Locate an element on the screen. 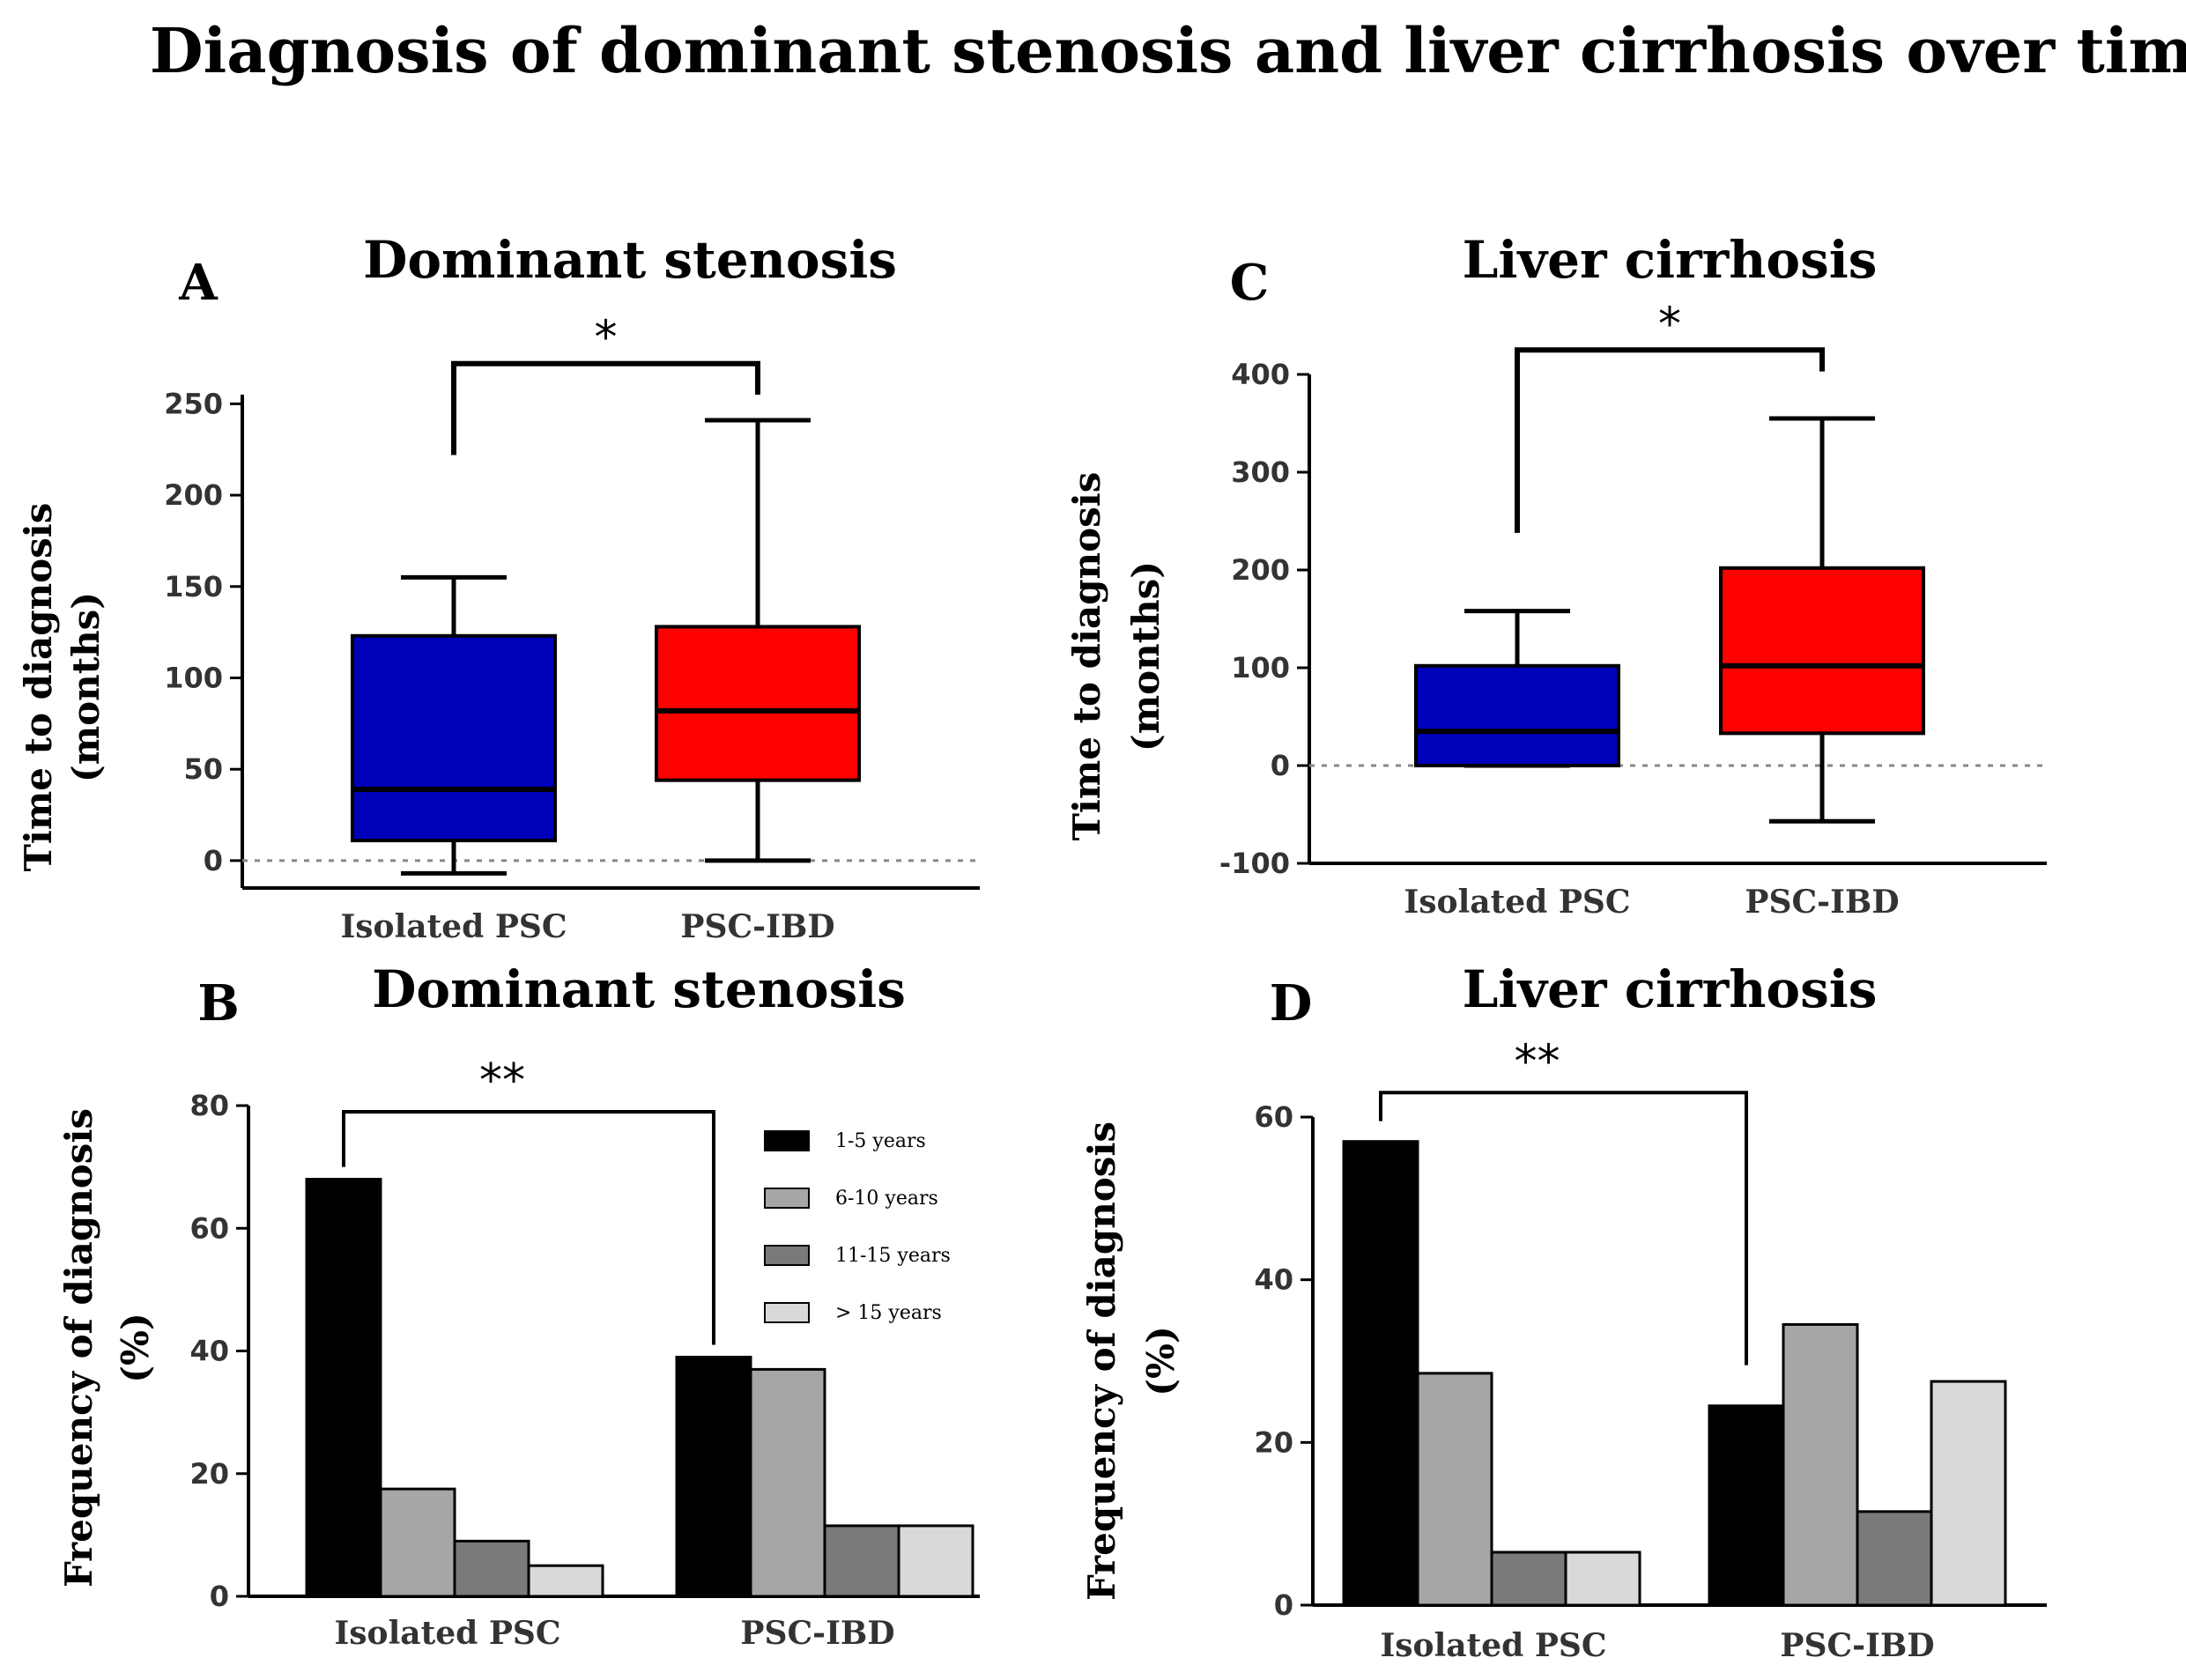  panel-letter-c: C is located at coordinates (1250, 283).